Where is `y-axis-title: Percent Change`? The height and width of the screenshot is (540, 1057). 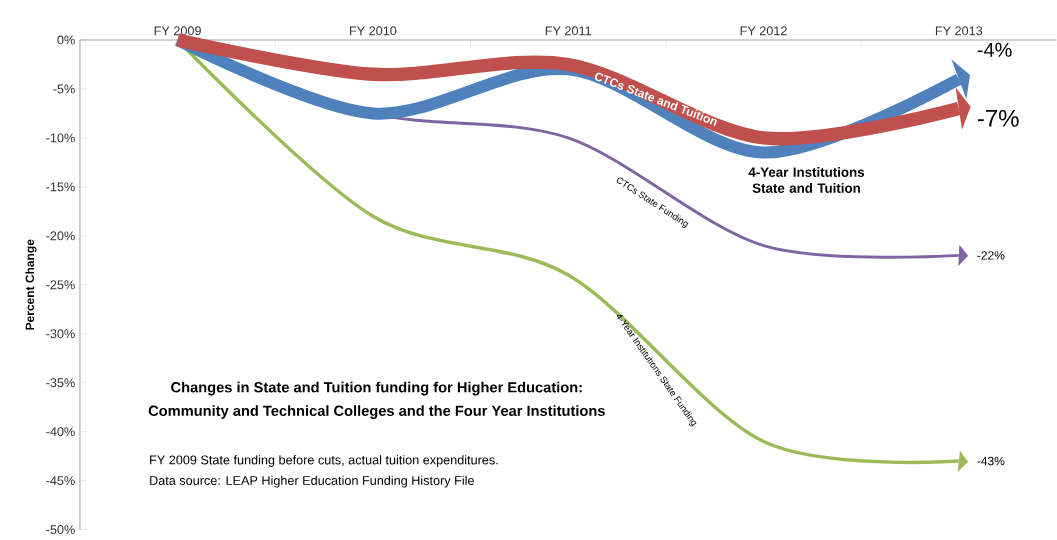 y-axis-title: Percent Change is located at coordinates (31, 284).